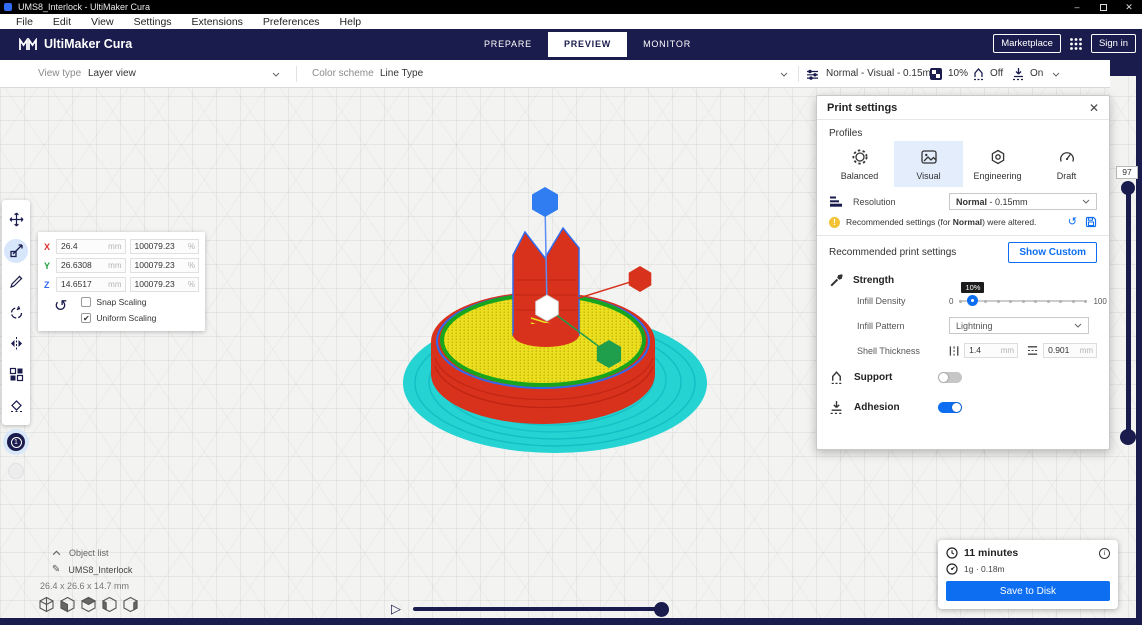  Describe the element at coordinates (587, 44) in the screenshot. I see `tab-preview: PREVIEW` at that location.